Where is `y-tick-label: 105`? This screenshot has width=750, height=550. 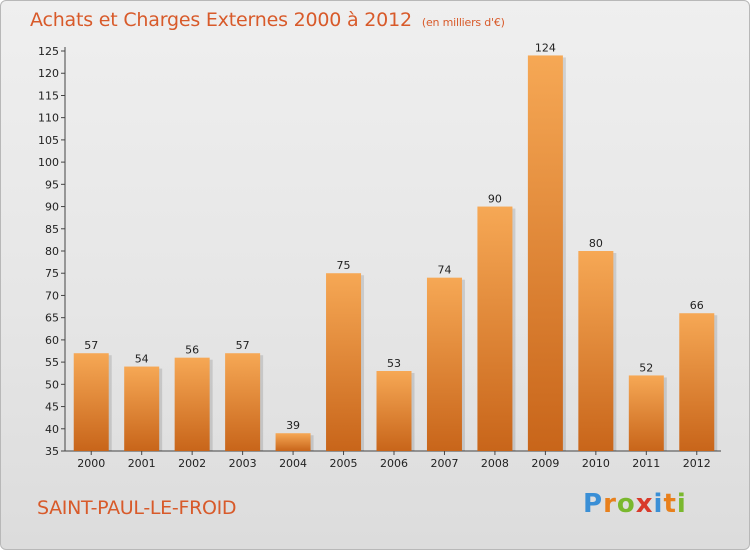
y-tick-label: 105 is located at coordinates (48, 140).